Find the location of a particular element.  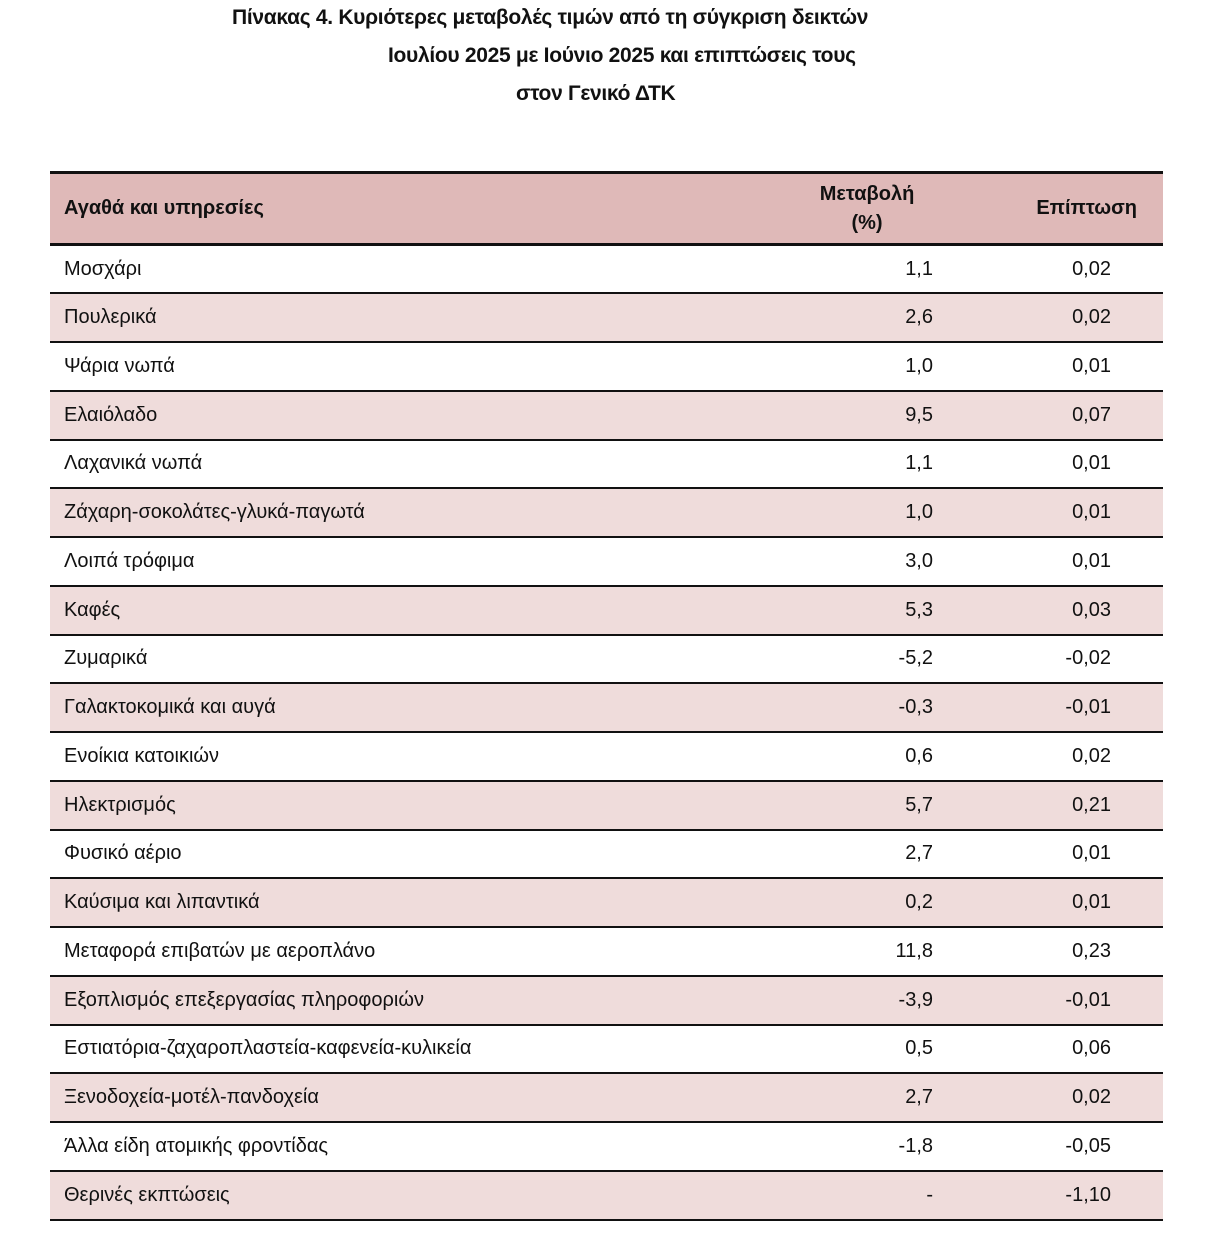

row-change: 0,5 is located at coordinates (867, 1049).